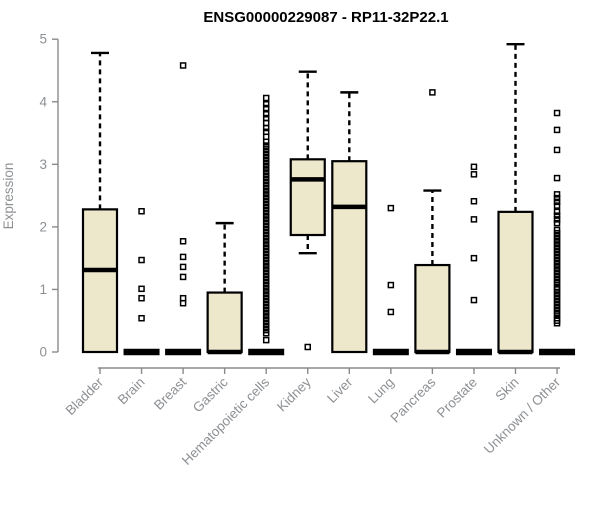 Image resolution: width=600 pixels, height=505 pixels. Describe the element at coordinates (506, 389) in the screenshot. I see `x-tick-label-skin: Skin` at that location.